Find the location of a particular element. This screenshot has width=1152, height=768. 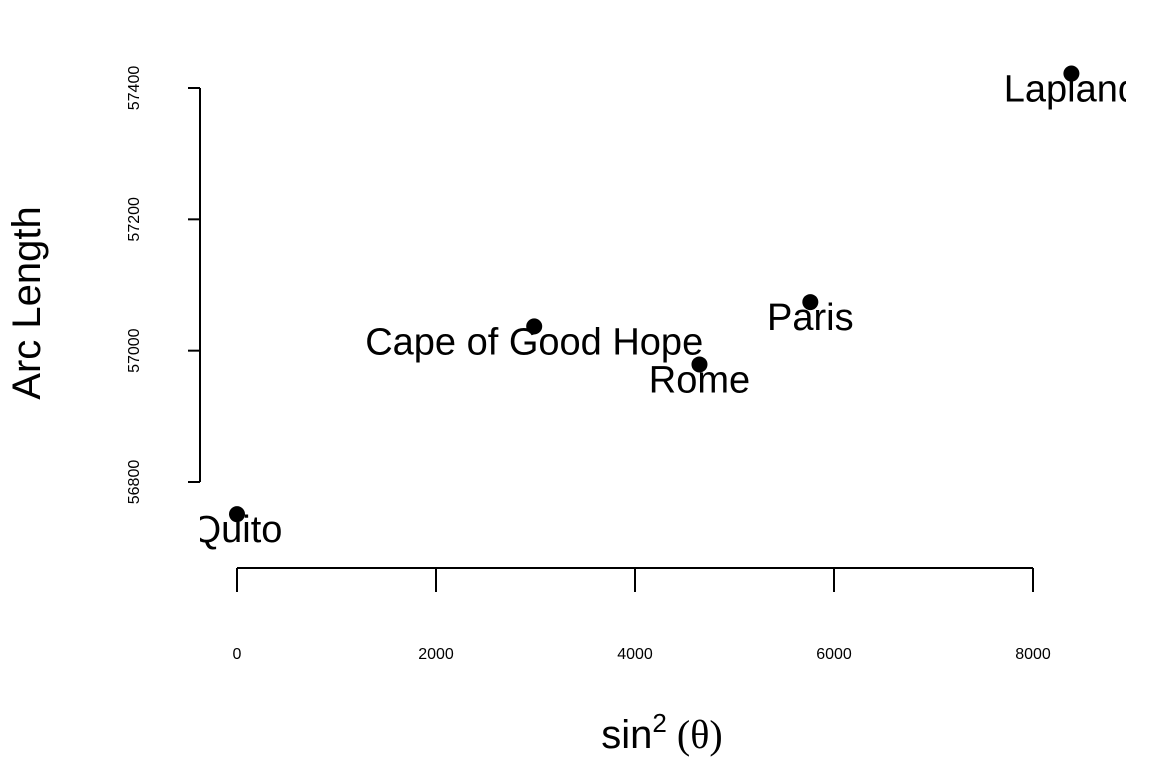

x-tick-label: 4000 is located at coordinates (635, 654).